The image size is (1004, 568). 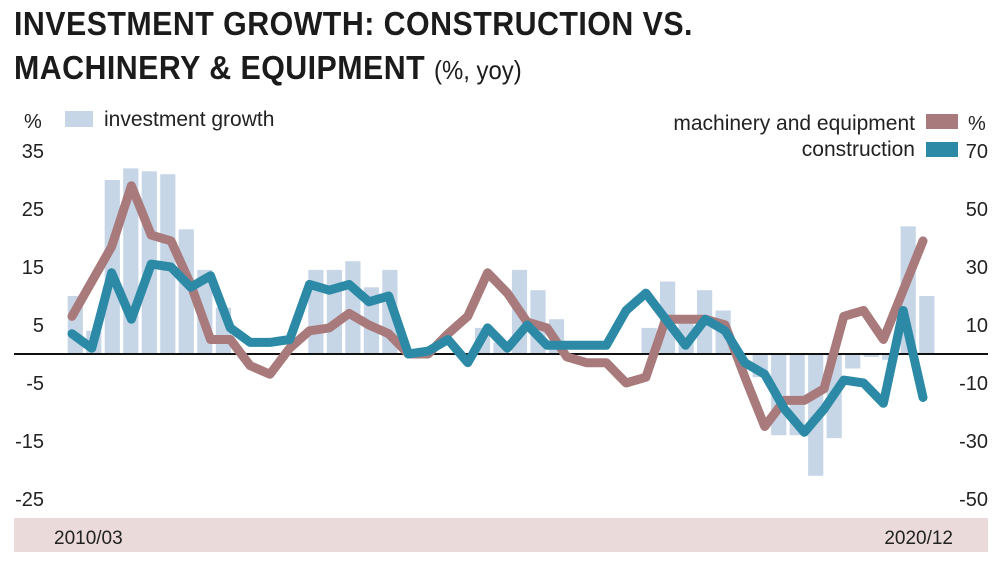 I want to click on x-axis-end-label: 2020/12, so click(x=918, y=538).